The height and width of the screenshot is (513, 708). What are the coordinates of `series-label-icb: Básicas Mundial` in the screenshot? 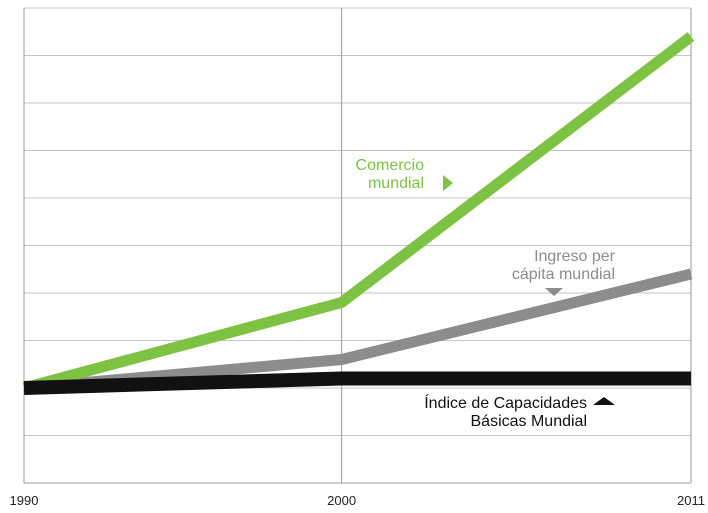 It's located at (529, 421).